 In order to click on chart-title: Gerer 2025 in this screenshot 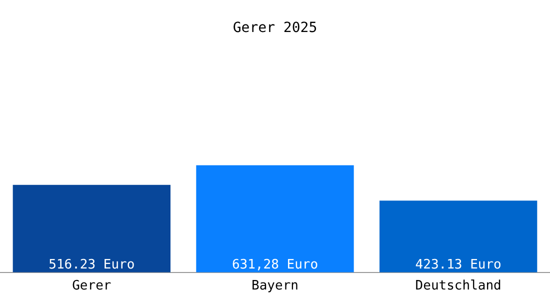, I will do `click(275, 28)`.